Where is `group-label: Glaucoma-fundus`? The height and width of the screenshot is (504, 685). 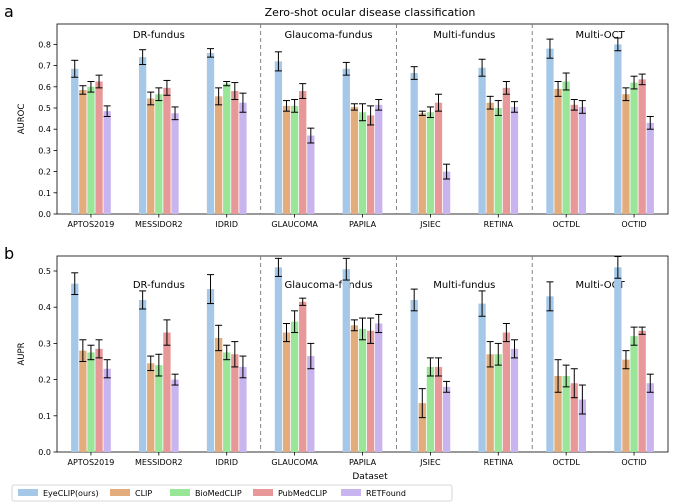 group-label: Glaucoma-fundus is located at coordinates (328, 285).